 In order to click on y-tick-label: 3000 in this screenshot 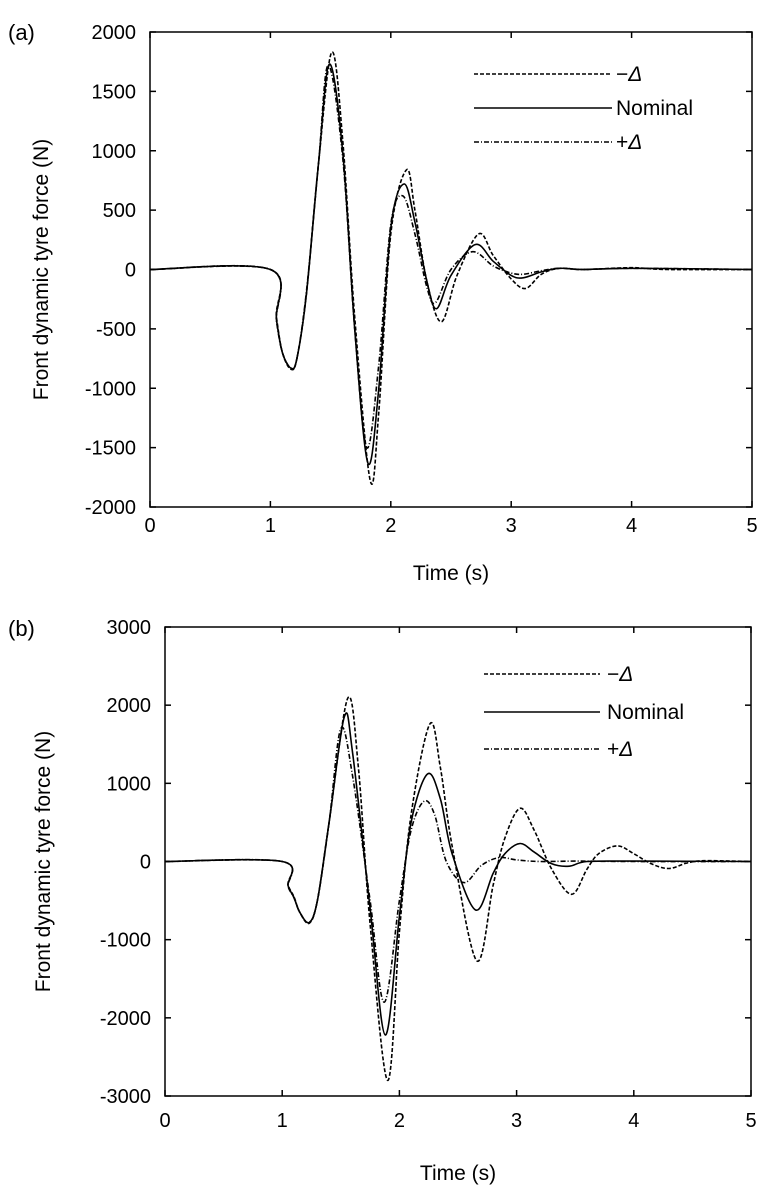, I will do `click(129, 628)`.